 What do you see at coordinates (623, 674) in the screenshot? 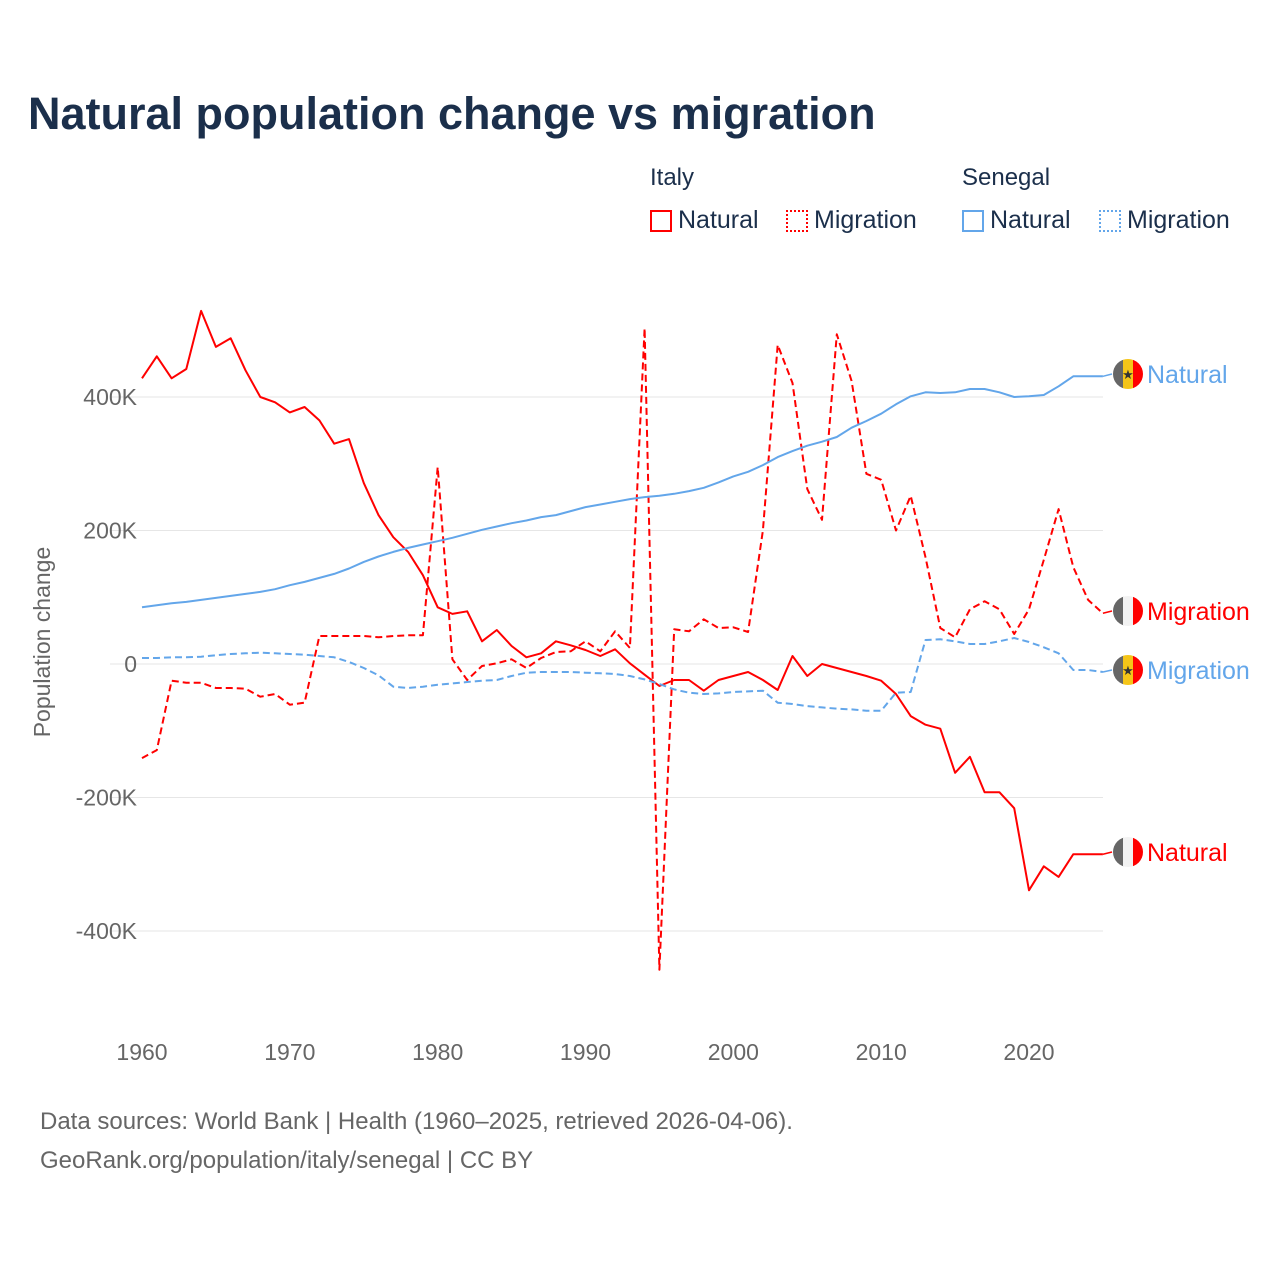
I see `senegal-migration-line` at bounding box center [623, 674].